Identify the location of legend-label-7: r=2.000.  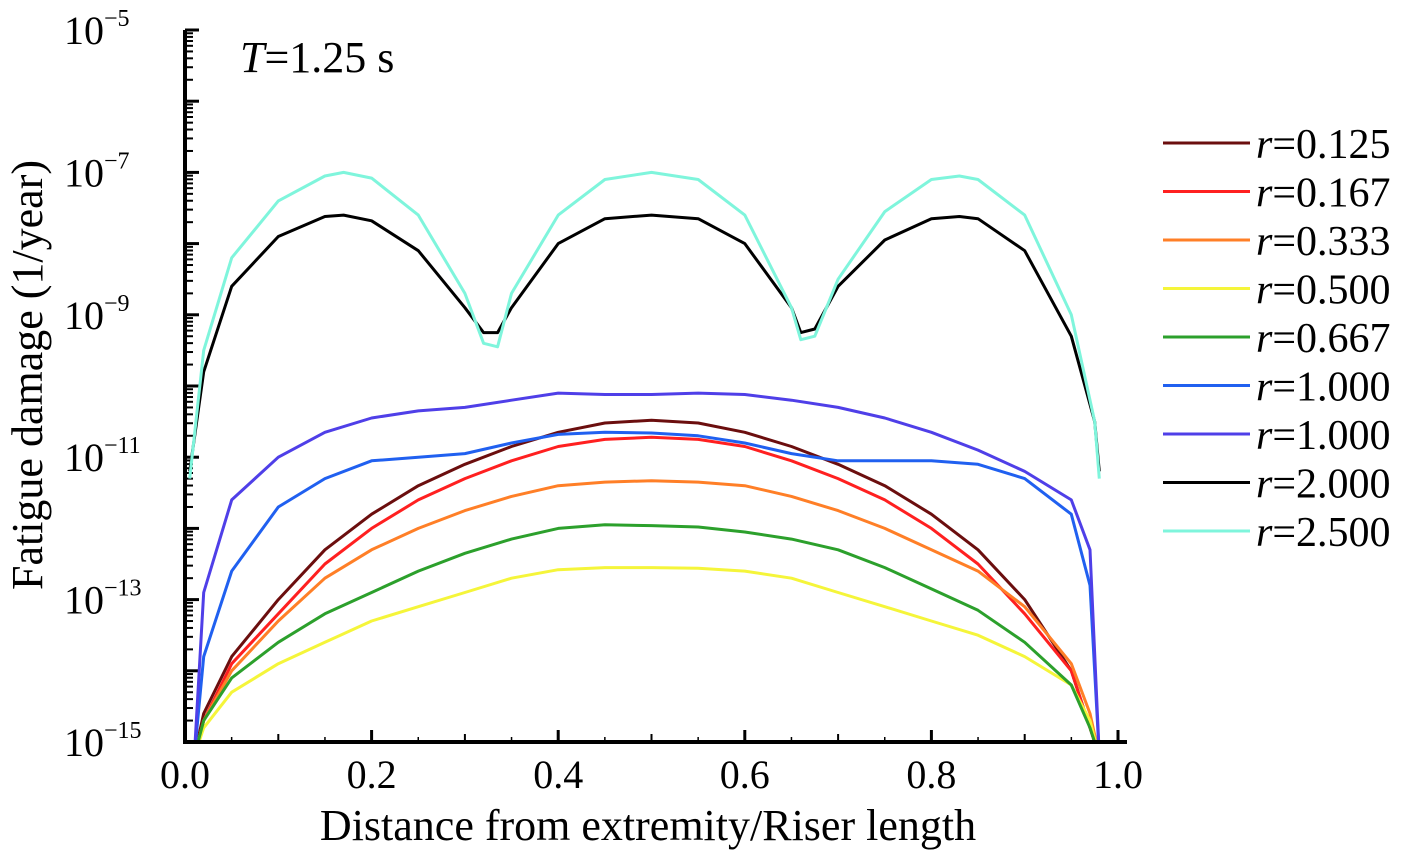
(1323, 485).